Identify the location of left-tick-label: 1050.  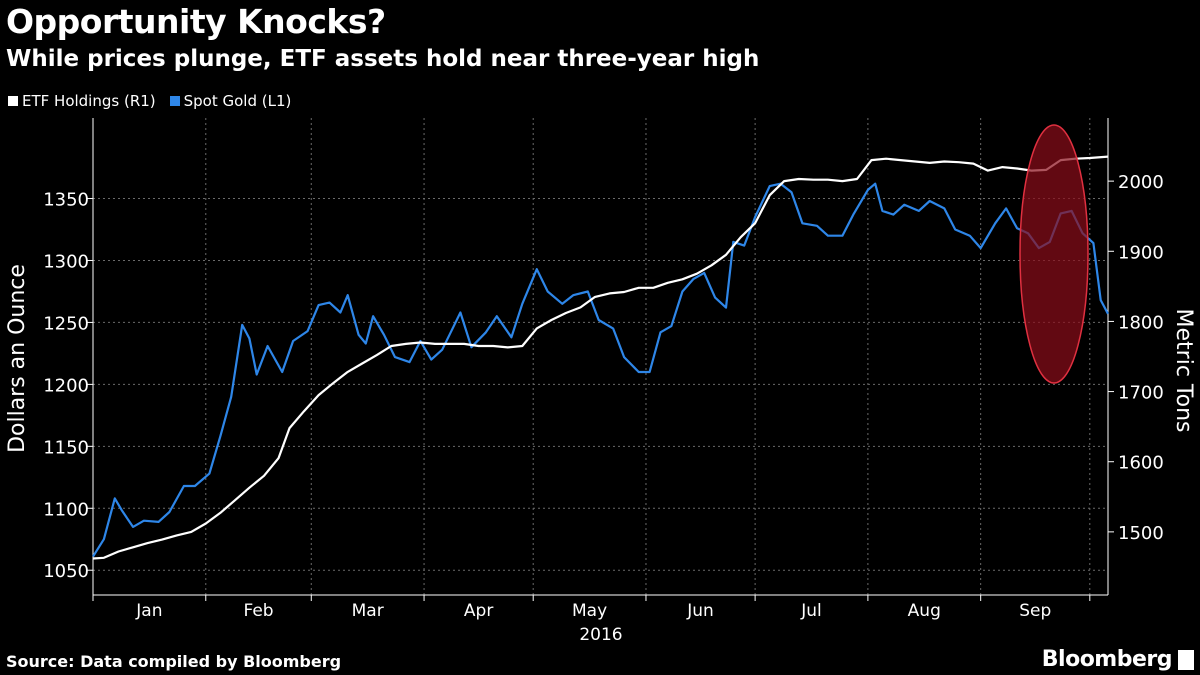
(66, 571).